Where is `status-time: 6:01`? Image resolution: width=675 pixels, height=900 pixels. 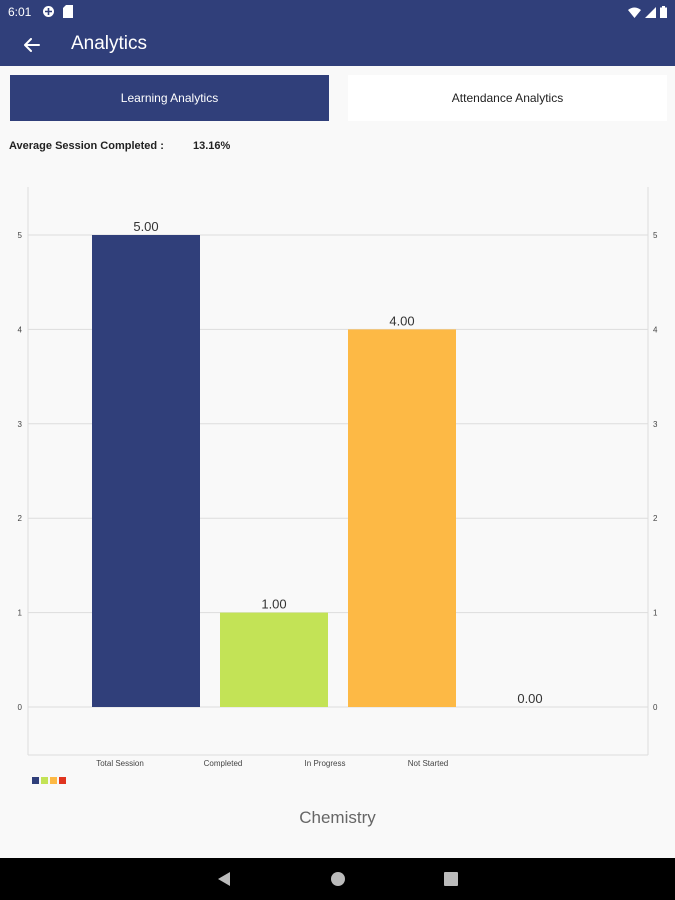
status-time: 6:01 is located at coordinates (20, 12).